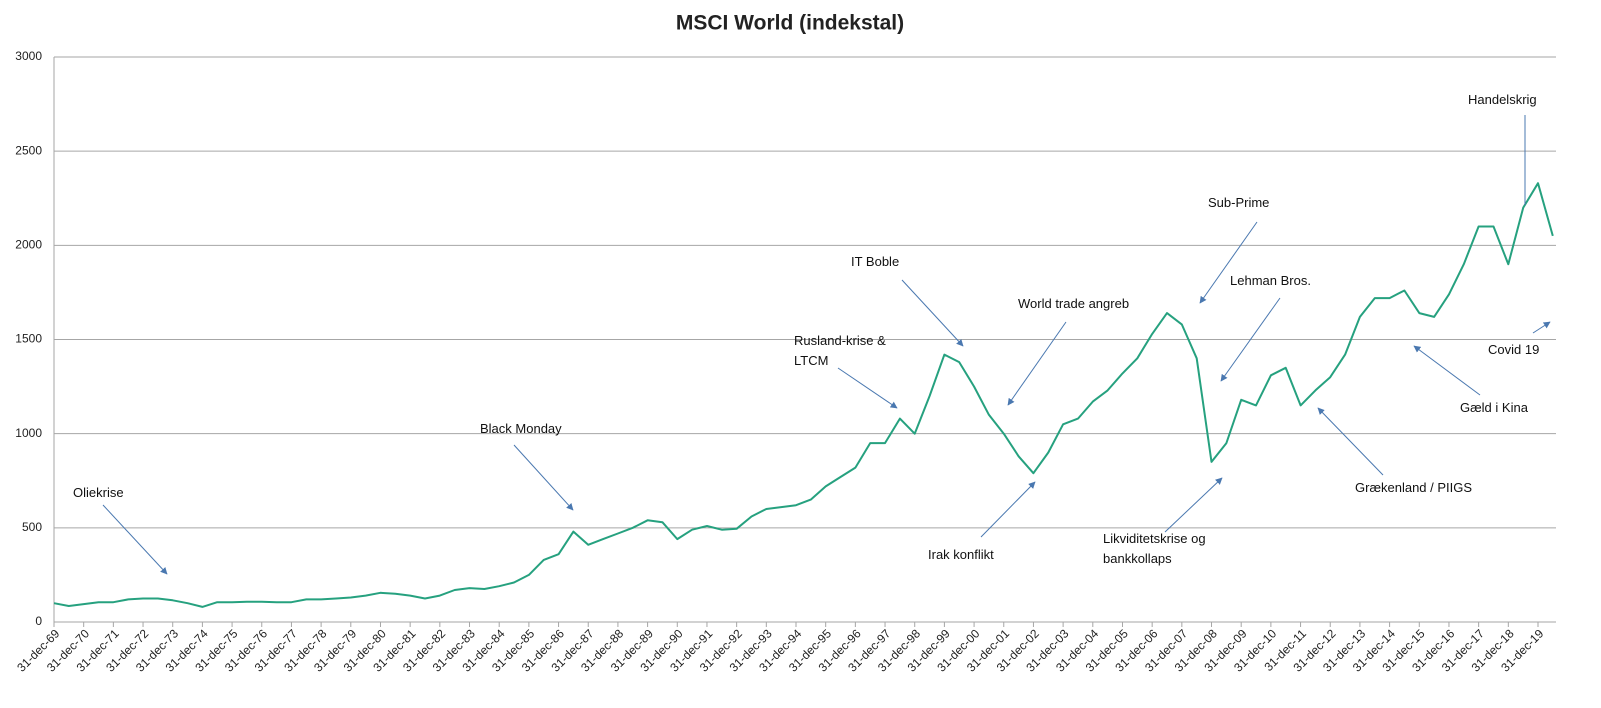 The image size is (1601, 708). What do you see at coordinates (38, 621) in the screenshot?
I see `y-tick-label: 0` at bounding box center [38, 621].